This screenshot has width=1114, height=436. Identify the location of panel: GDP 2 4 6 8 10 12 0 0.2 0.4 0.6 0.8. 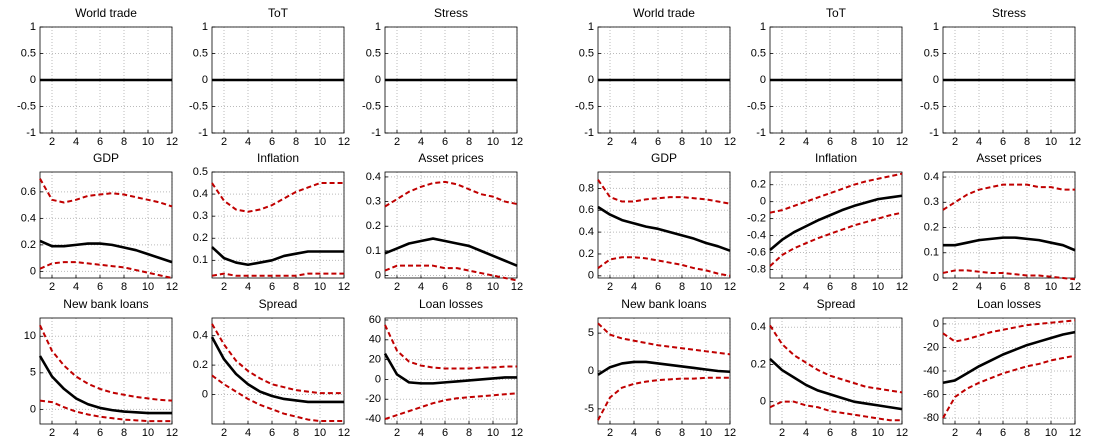
(657, 222).